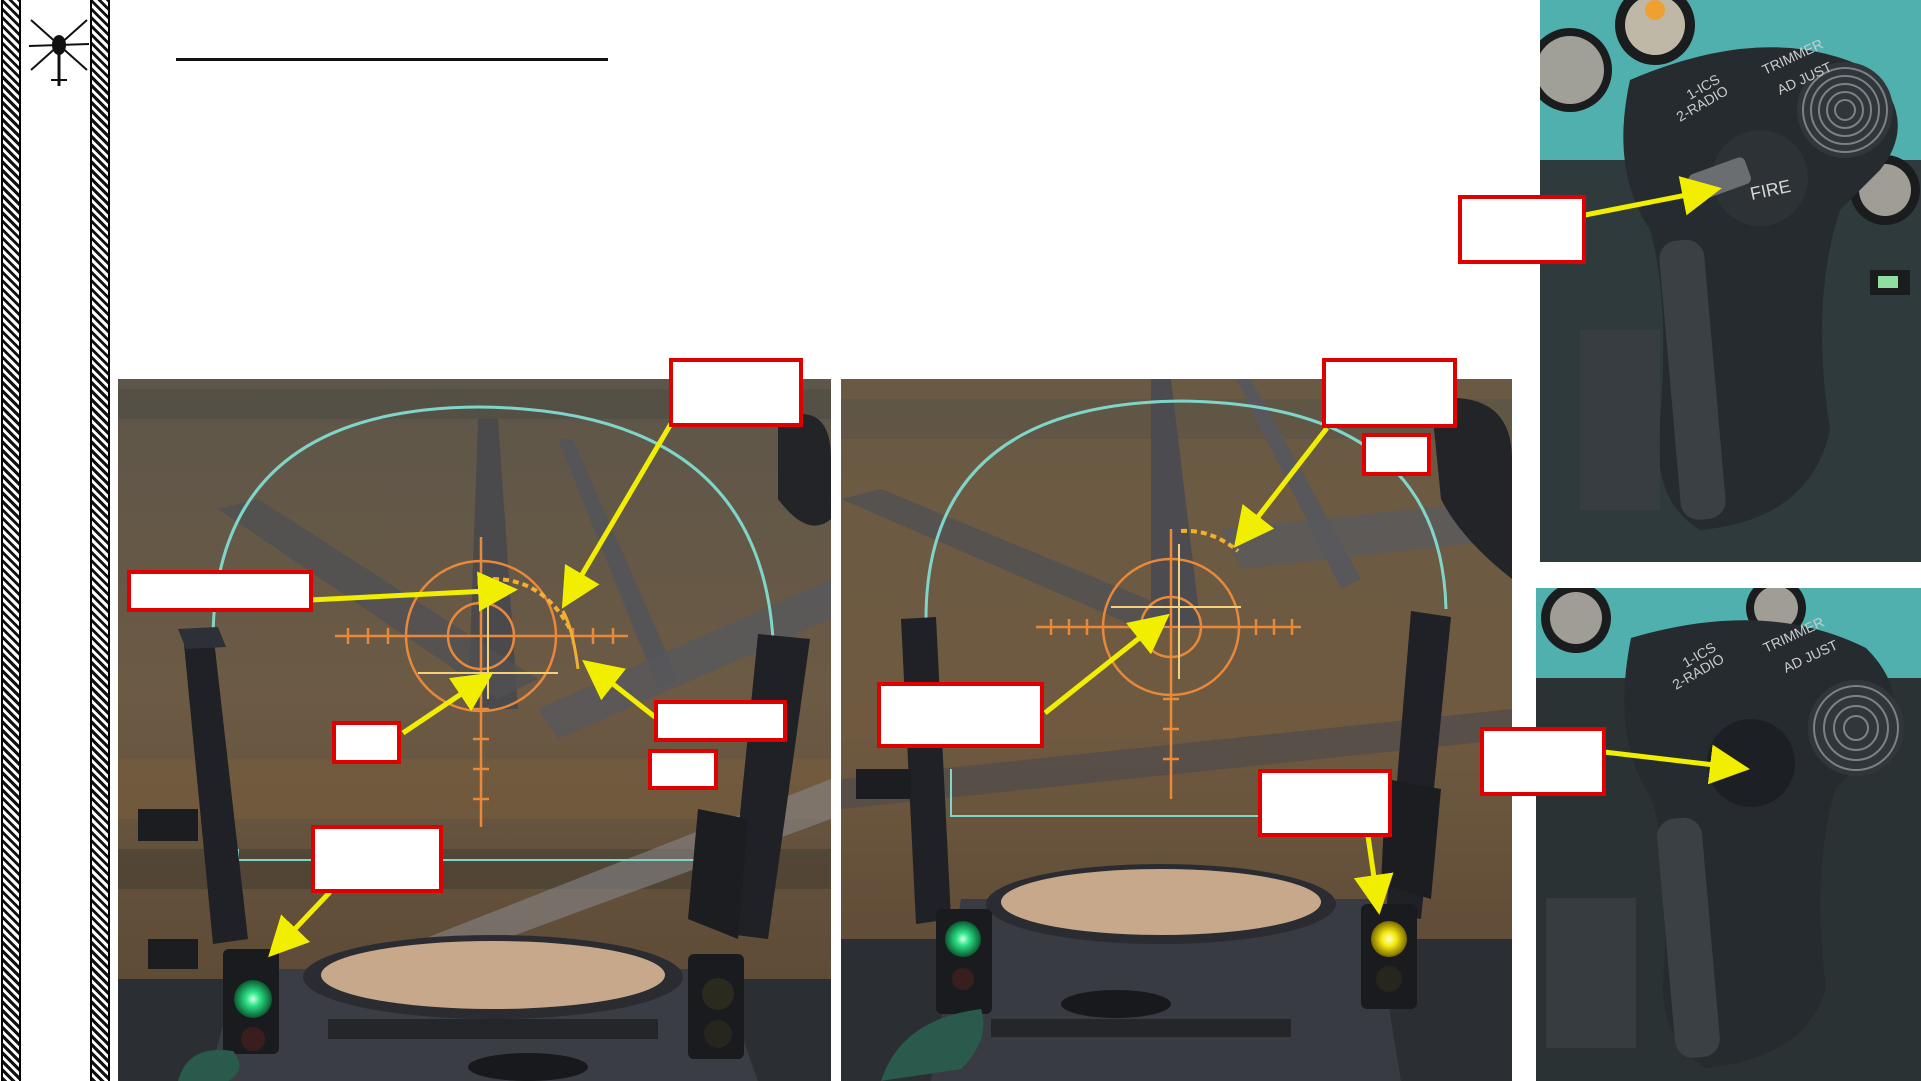  What do you see at coordinates (1728, 834) in the screenshot?
I see `stick-photo-bottom: 1-ICS 2-RADIO TRIMMER AD JUST` at bounding box center [1728, 834].